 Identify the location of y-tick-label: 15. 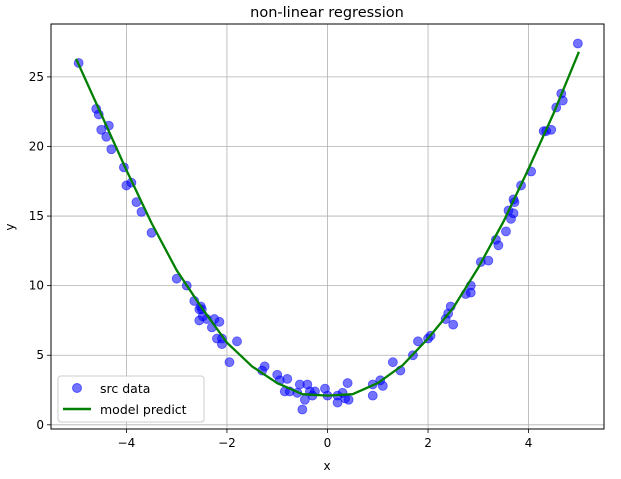
(36, 216).